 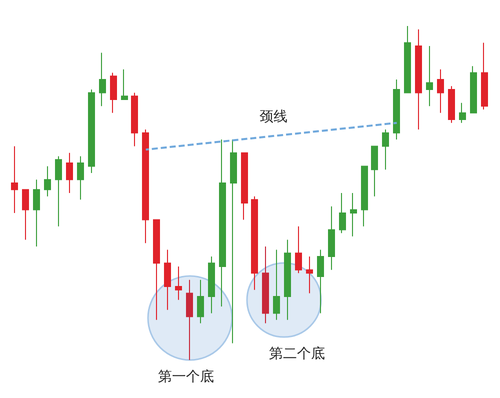 I want to click on annotation: 第二个底, so click(x=297, y=354).